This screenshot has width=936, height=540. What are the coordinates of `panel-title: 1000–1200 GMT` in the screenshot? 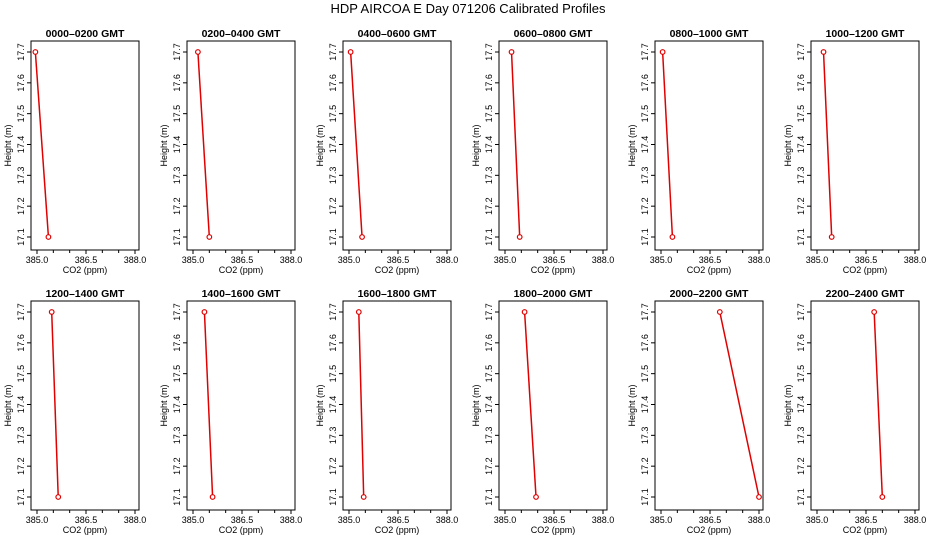 It's located at (865, 34).